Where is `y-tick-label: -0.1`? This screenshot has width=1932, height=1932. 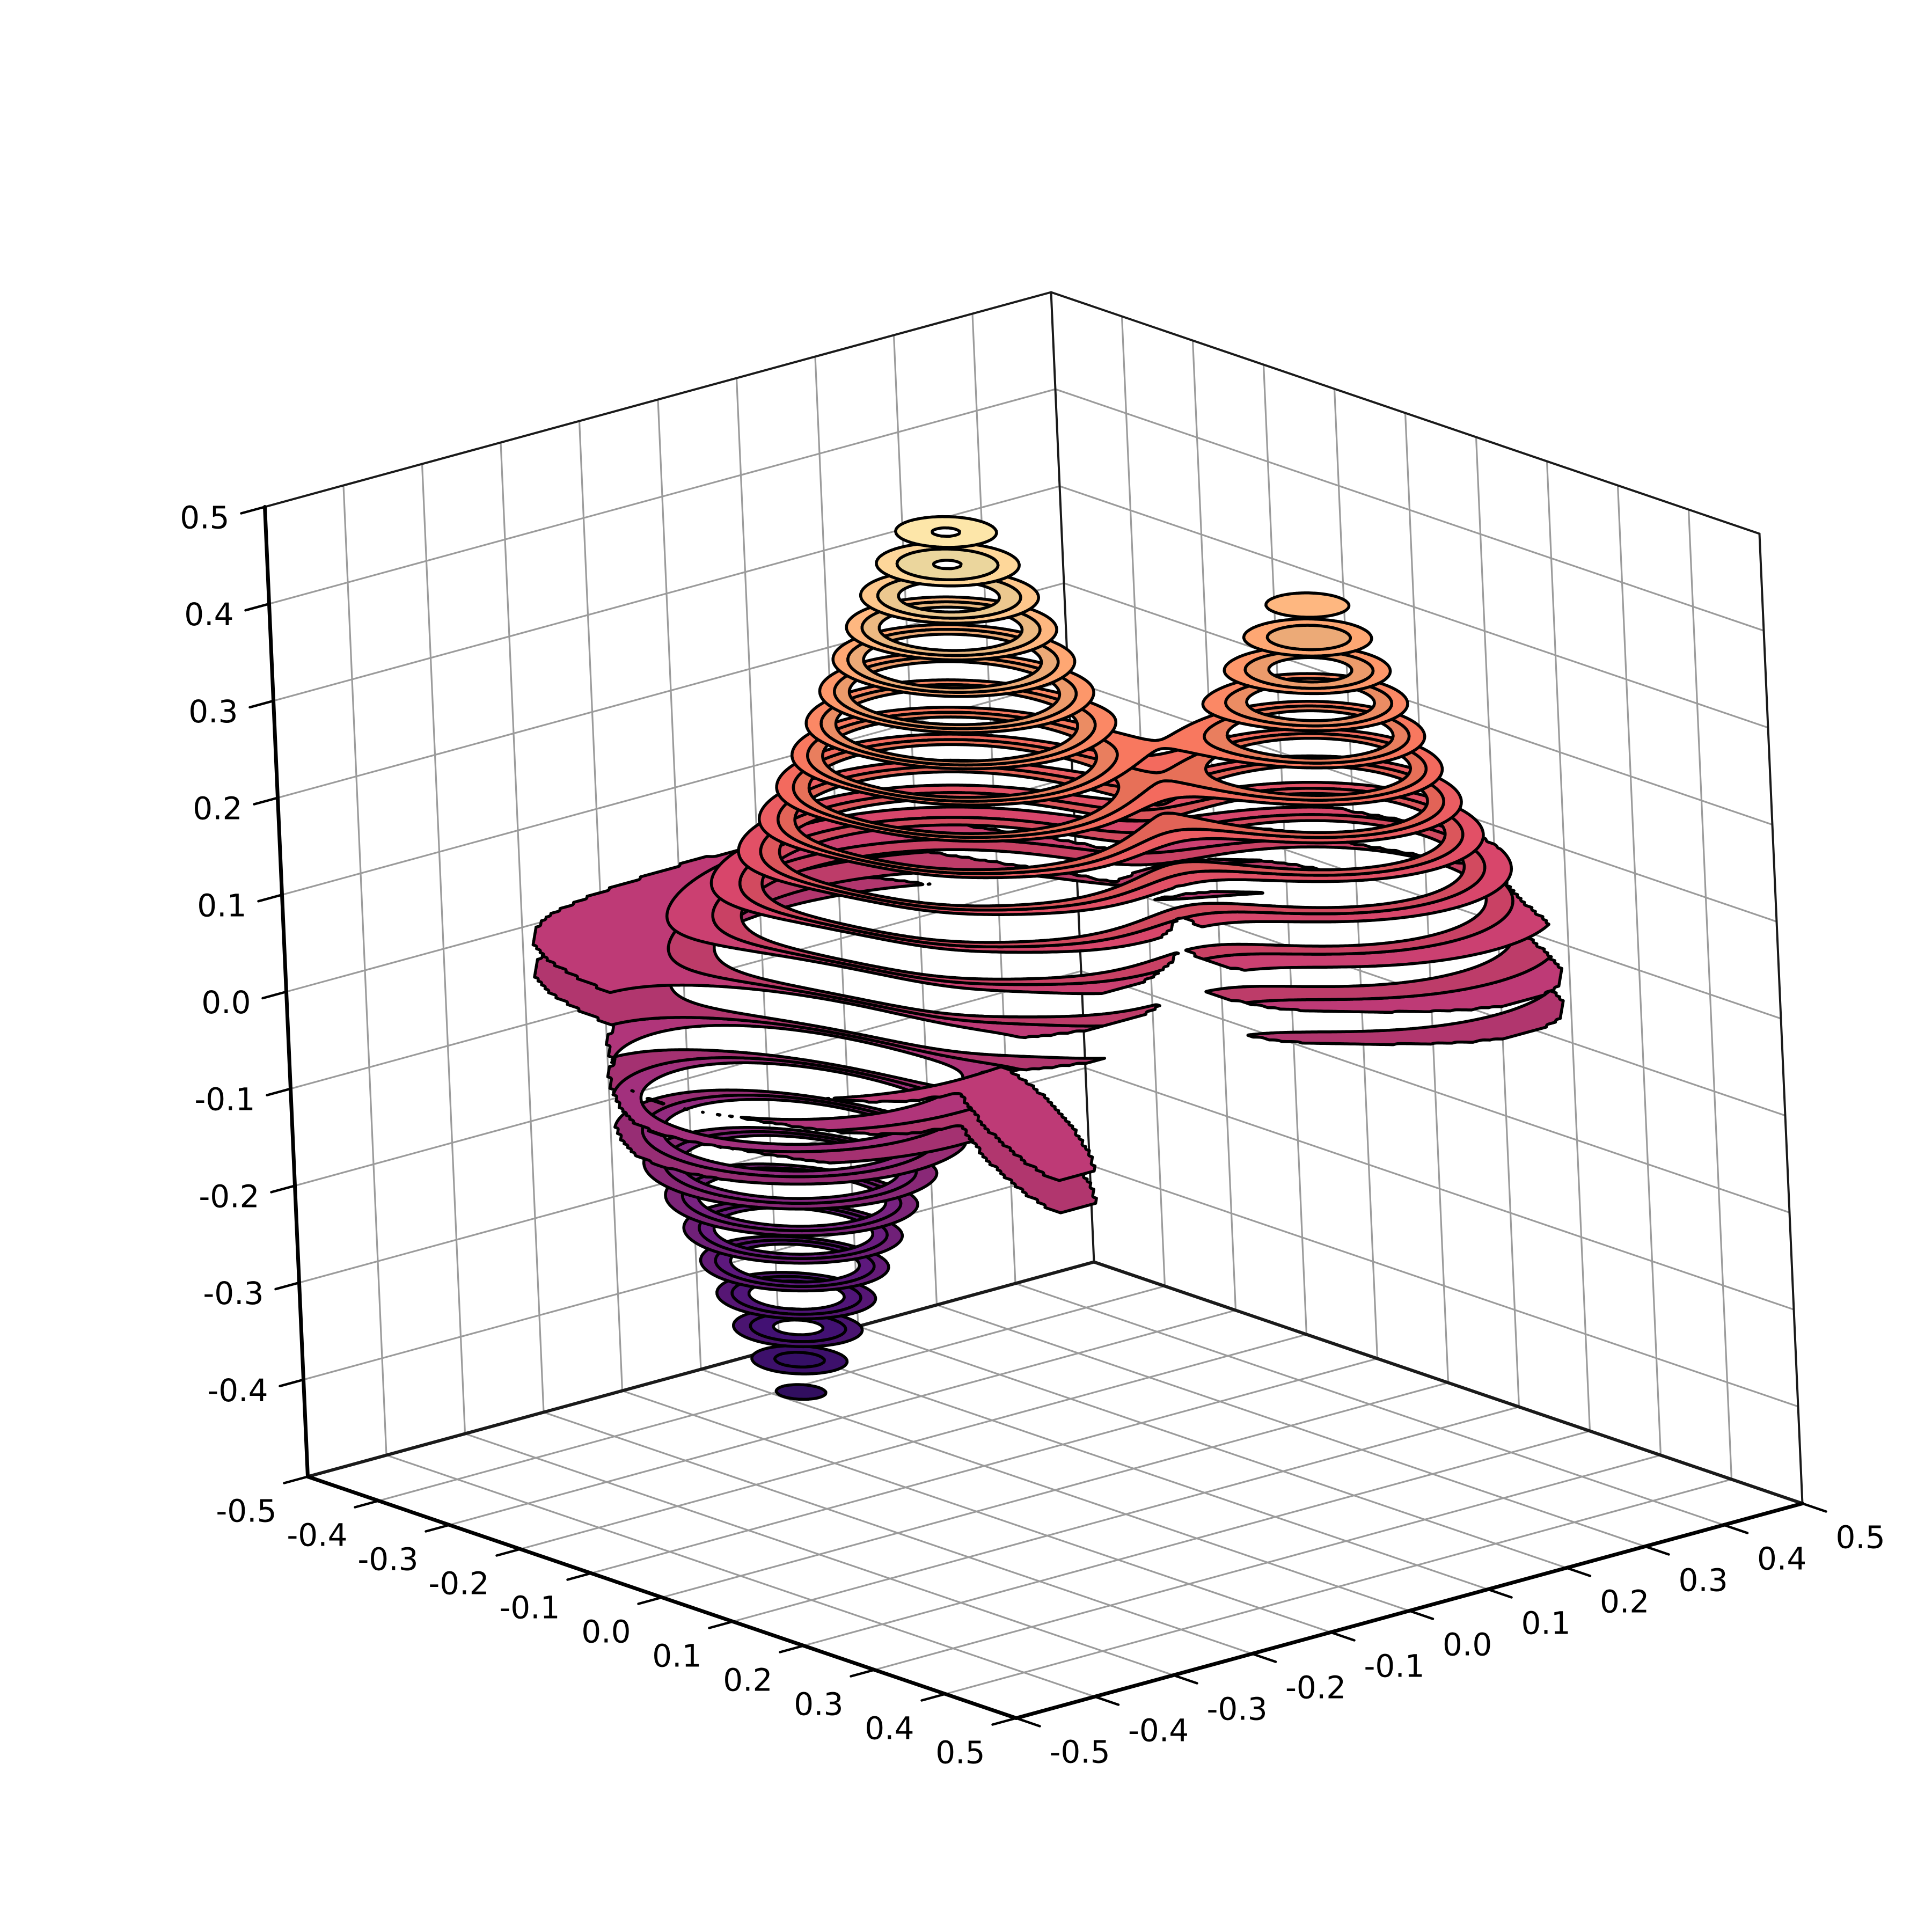 y-tick-label: -0.1 is located at coordinates (1394, 1666).